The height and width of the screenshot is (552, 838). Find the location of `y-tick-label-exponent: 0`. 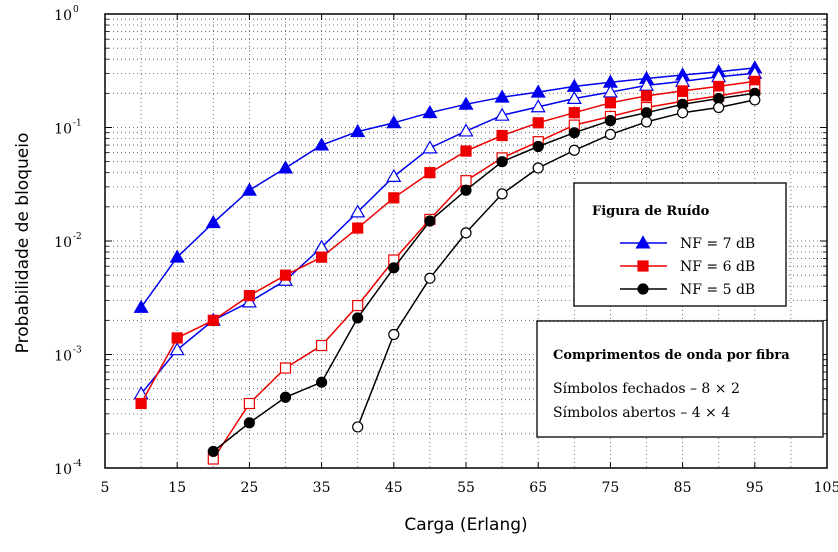

y-tick-label-exponent: 0 is located at coordinates (76, 10).